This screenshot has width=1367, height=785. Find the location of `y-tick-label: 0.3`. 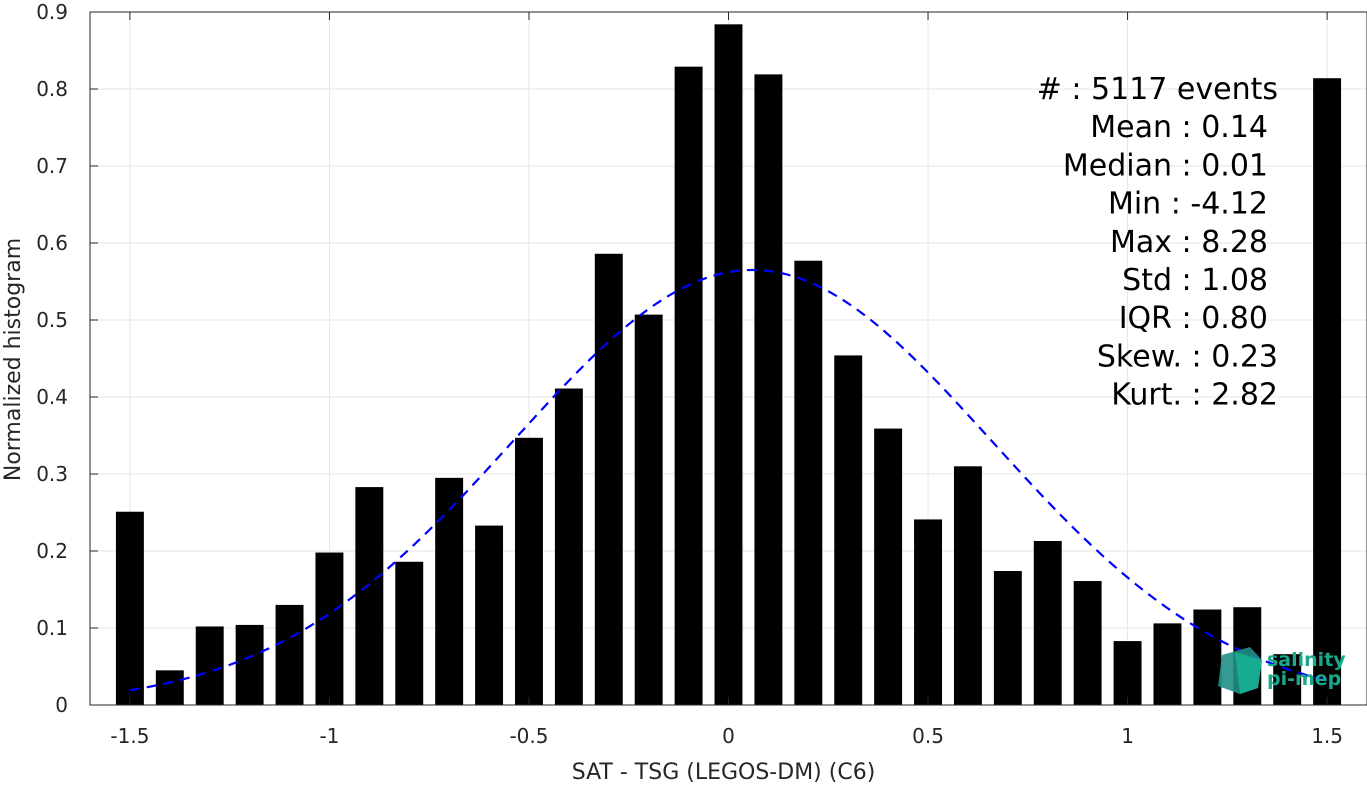

y-tick-label: 0.3 is located at coordinates (52, 474).